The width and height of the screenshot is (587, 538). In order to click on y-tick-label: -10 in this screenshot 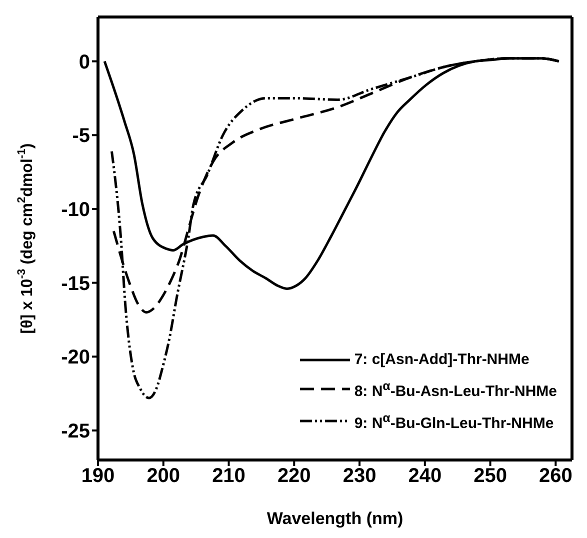, I will do `click(75, 210)`.